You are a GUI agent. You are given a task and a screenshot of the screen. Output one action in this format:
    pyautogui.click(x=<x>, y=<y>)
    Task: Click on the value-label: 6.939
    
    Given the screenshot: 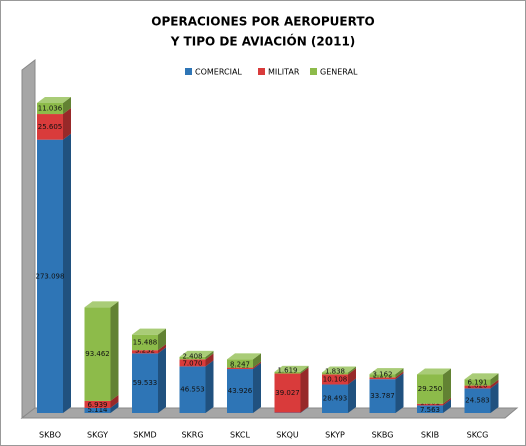 What is the action you would take?
    pyautogui.click(x=97, y=405)
    